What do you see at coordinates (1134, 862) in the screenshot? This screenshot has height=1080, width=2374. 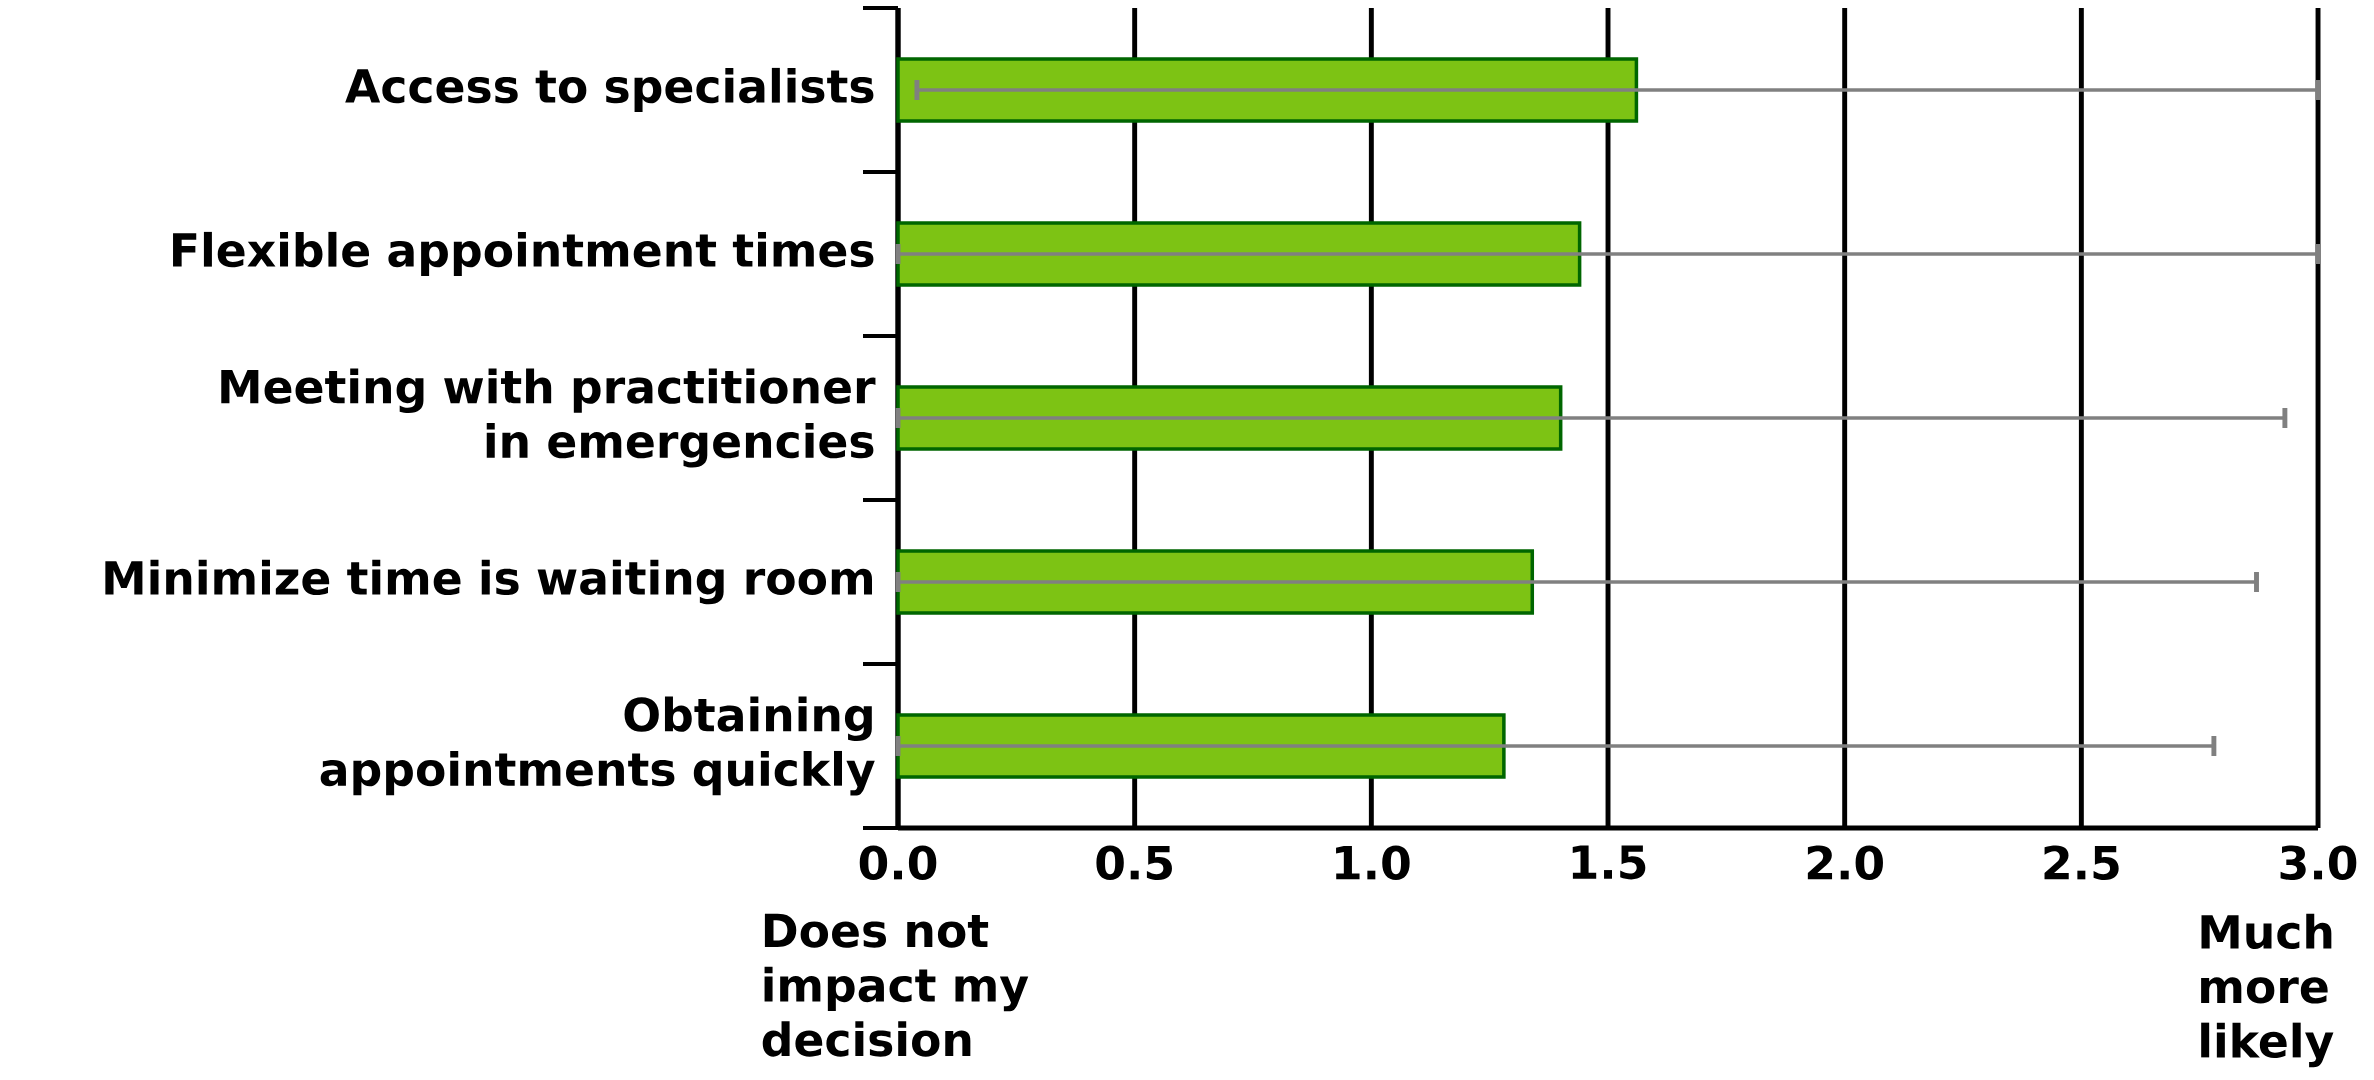 I see `x-tick-label: 0.5` at bounding box center [1134, 862].